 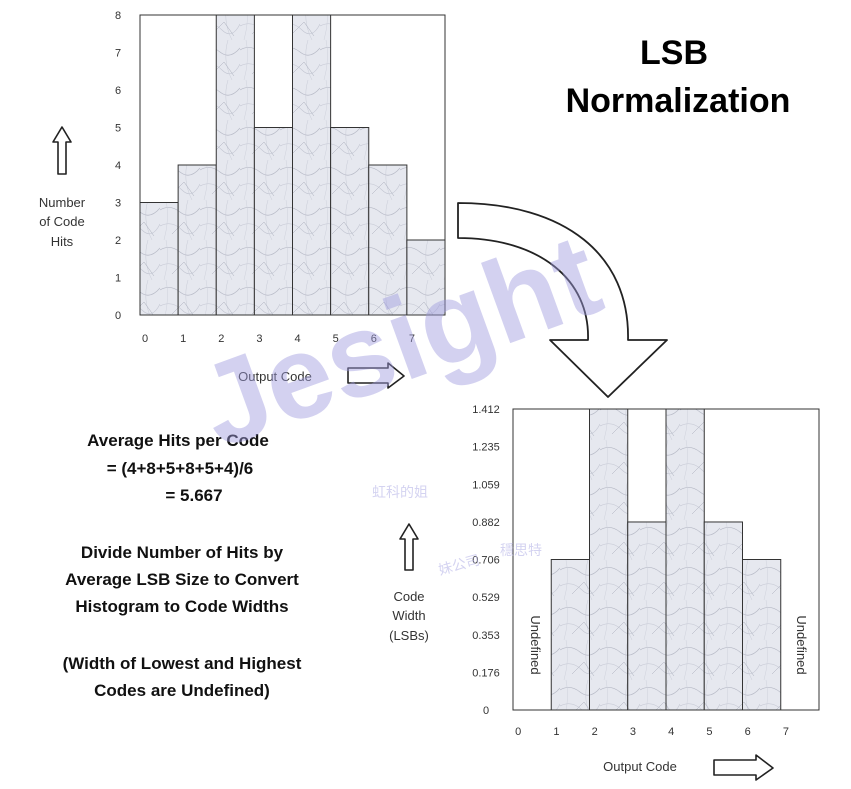 I want to click on chart2-y-tick-label: 0.353, so click(x=486, y=636).